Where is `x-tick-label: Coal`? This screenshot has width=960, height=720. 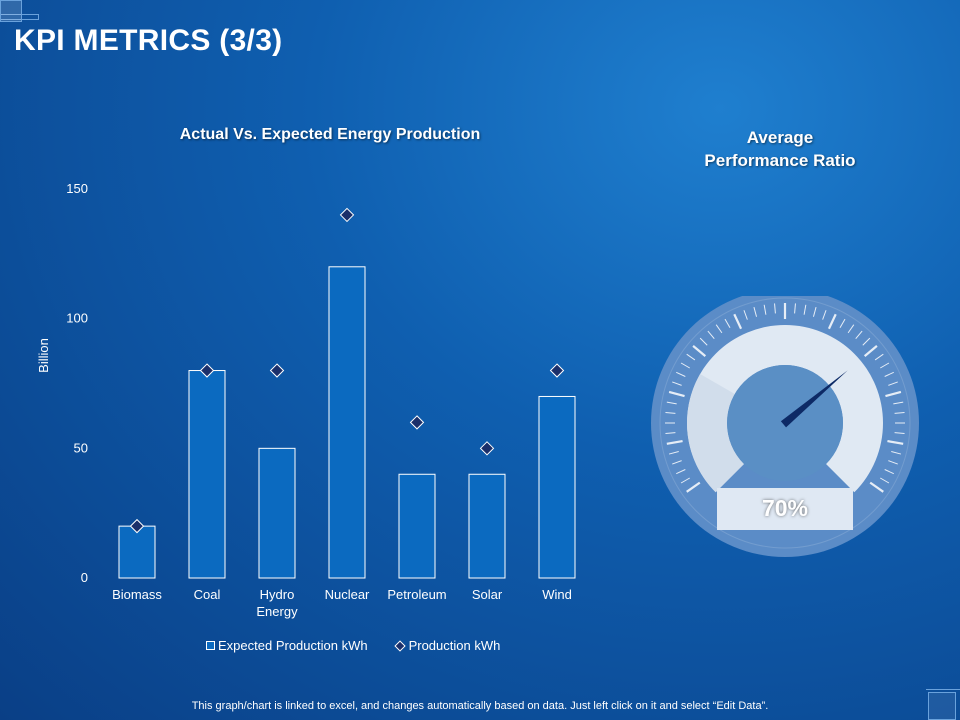
x-tick-label: Coal is located at coordinates (207, 594).